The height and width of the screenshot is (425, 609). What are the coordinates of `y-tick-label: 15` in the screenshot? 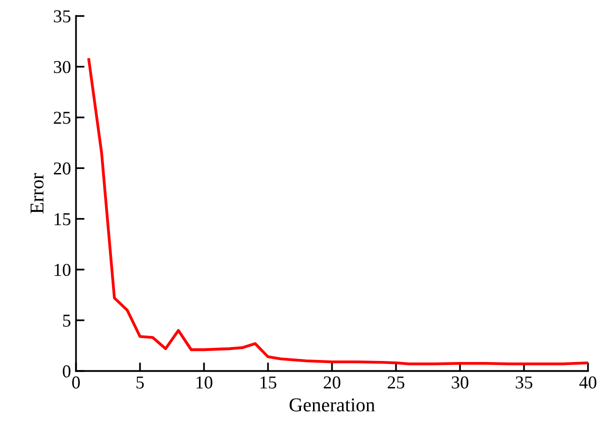 It's located at (62, 219).